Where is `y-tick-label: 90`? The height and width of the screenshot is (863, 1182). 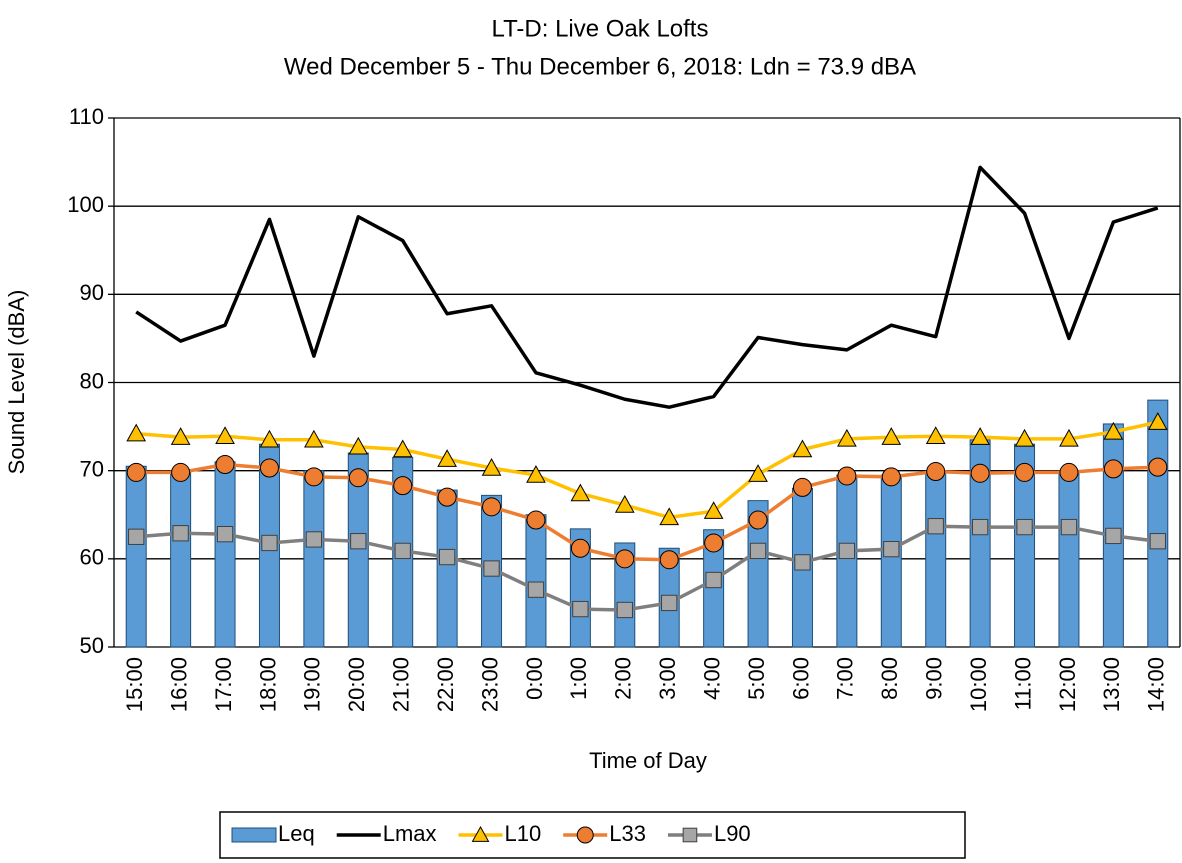 y-tick-label: 90 is located at coordinates (92, 292).